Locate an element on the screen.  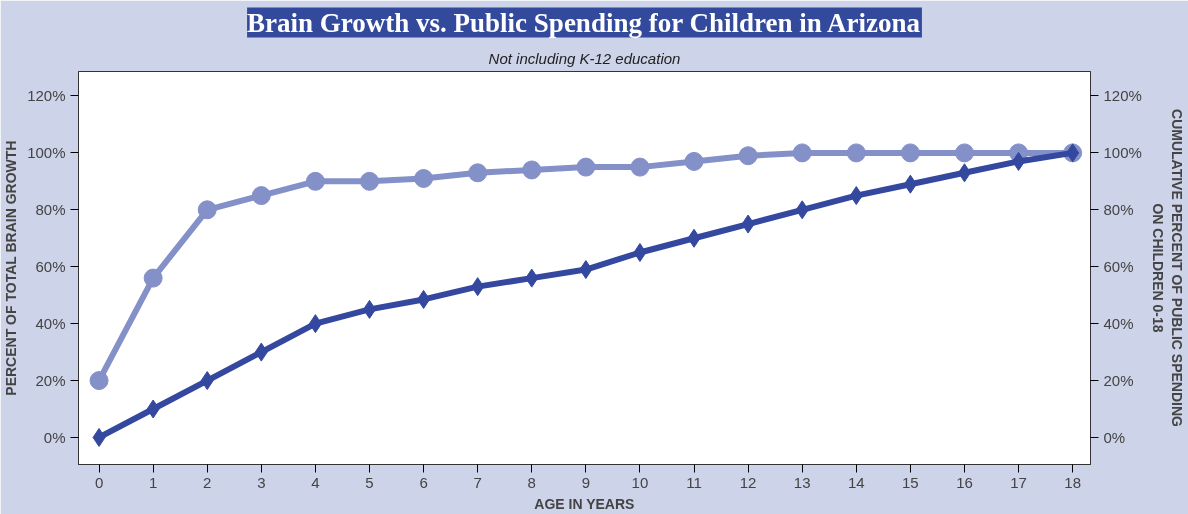
y2-tick-label: 20% is located at coordinates (1118, 381).